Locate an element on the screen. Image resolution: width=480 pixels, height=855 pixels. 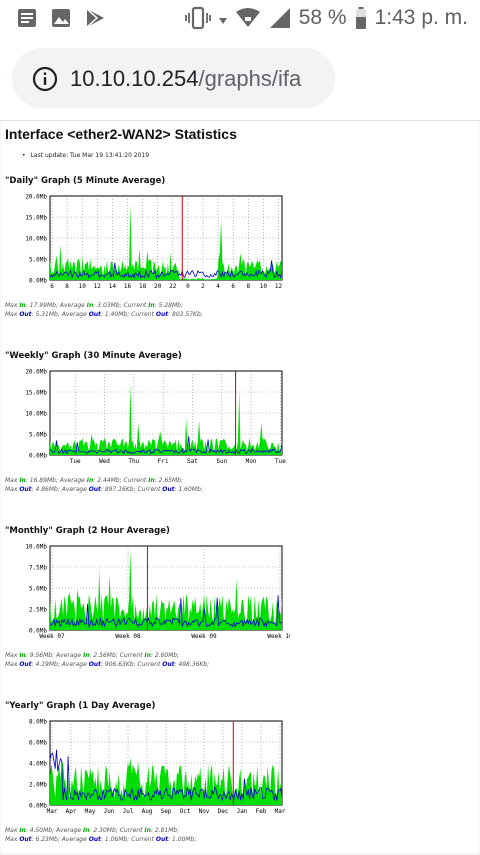
battery-icon is located at coordinates (360, 18).